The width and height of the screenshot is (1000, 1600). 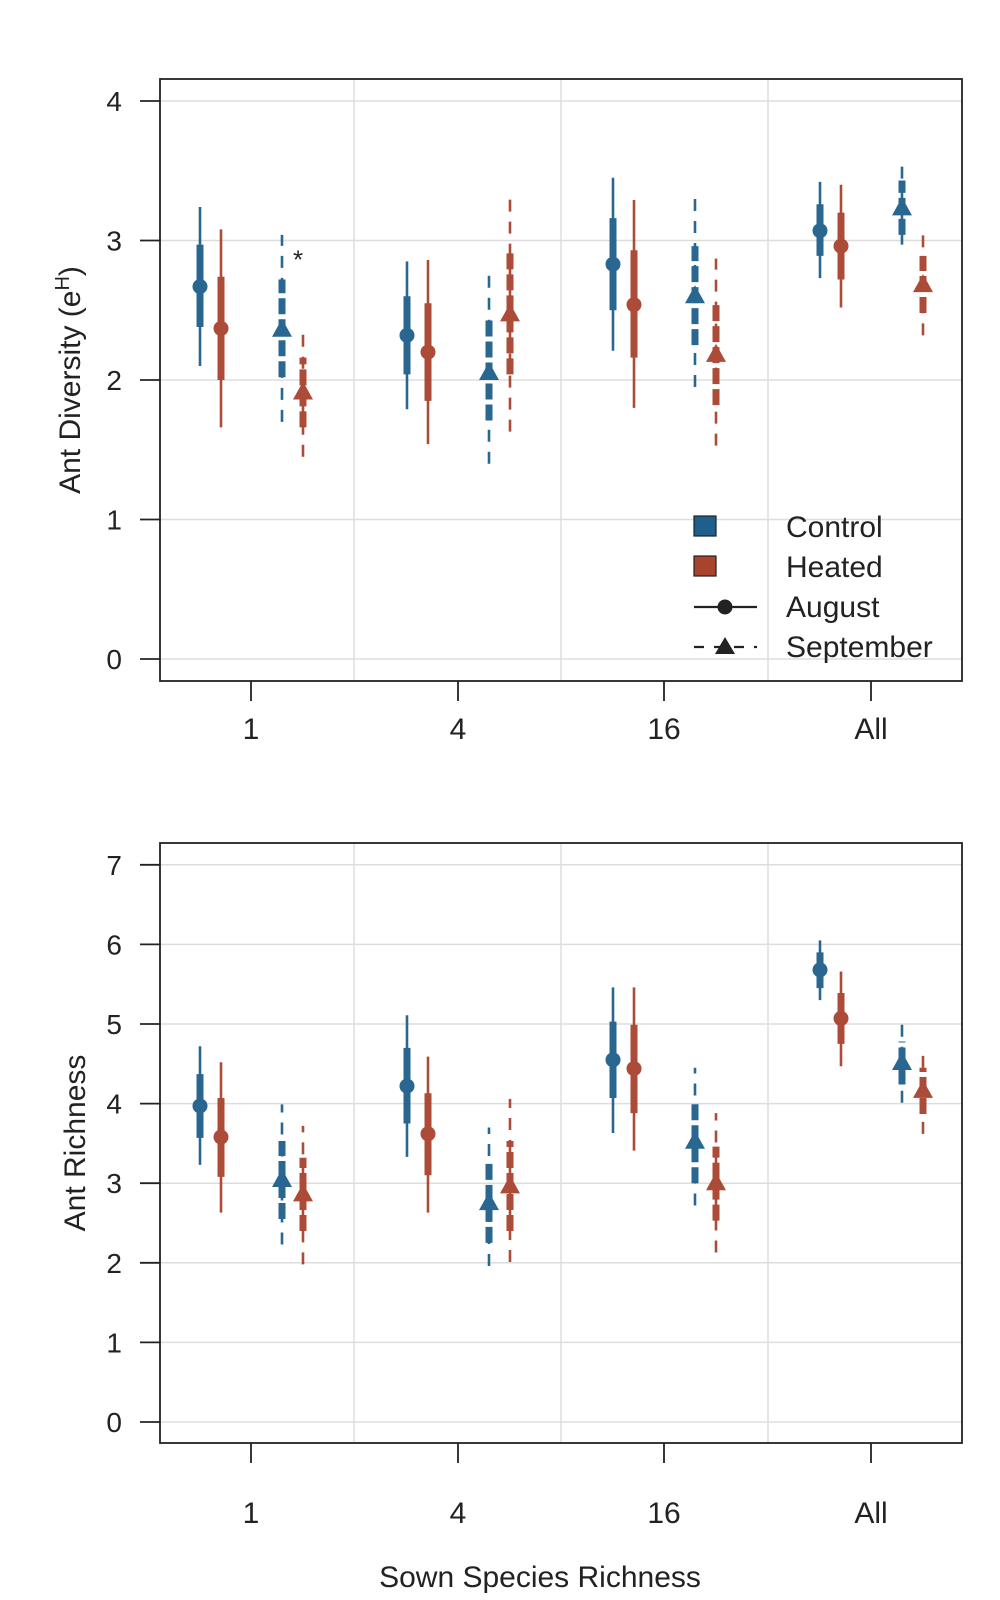 What do you see at coordinates (114, 944) in the screenshot?
I see `y-tick-label: 6` at bounding box center [114, 944].